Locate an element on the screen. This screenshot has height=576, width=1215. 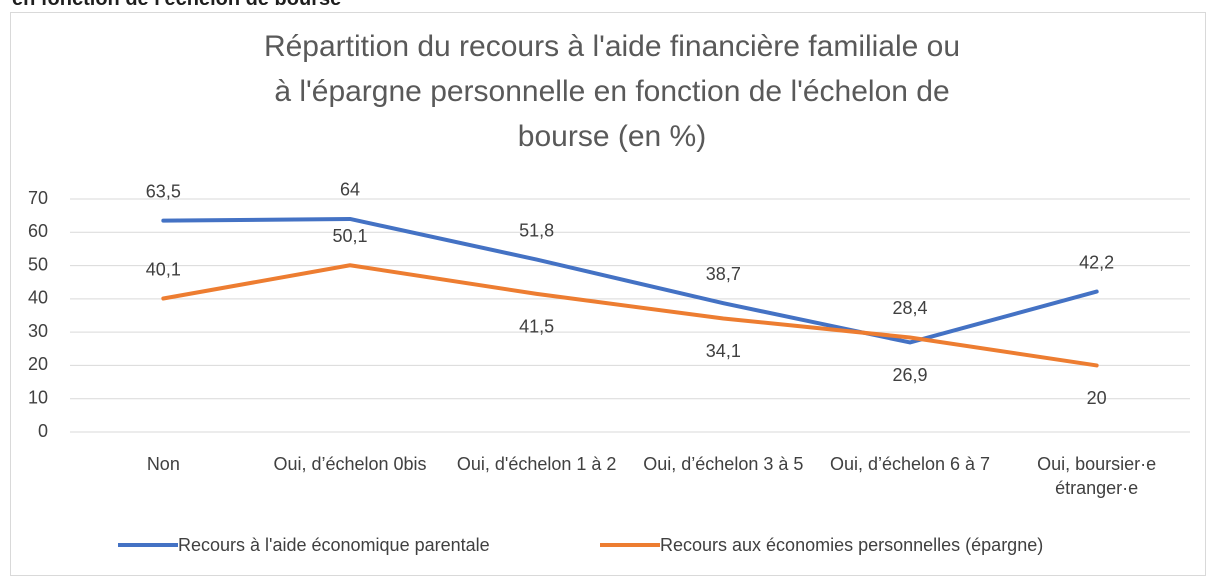
data-label: 50,1 is located at coordinates (349, 236).